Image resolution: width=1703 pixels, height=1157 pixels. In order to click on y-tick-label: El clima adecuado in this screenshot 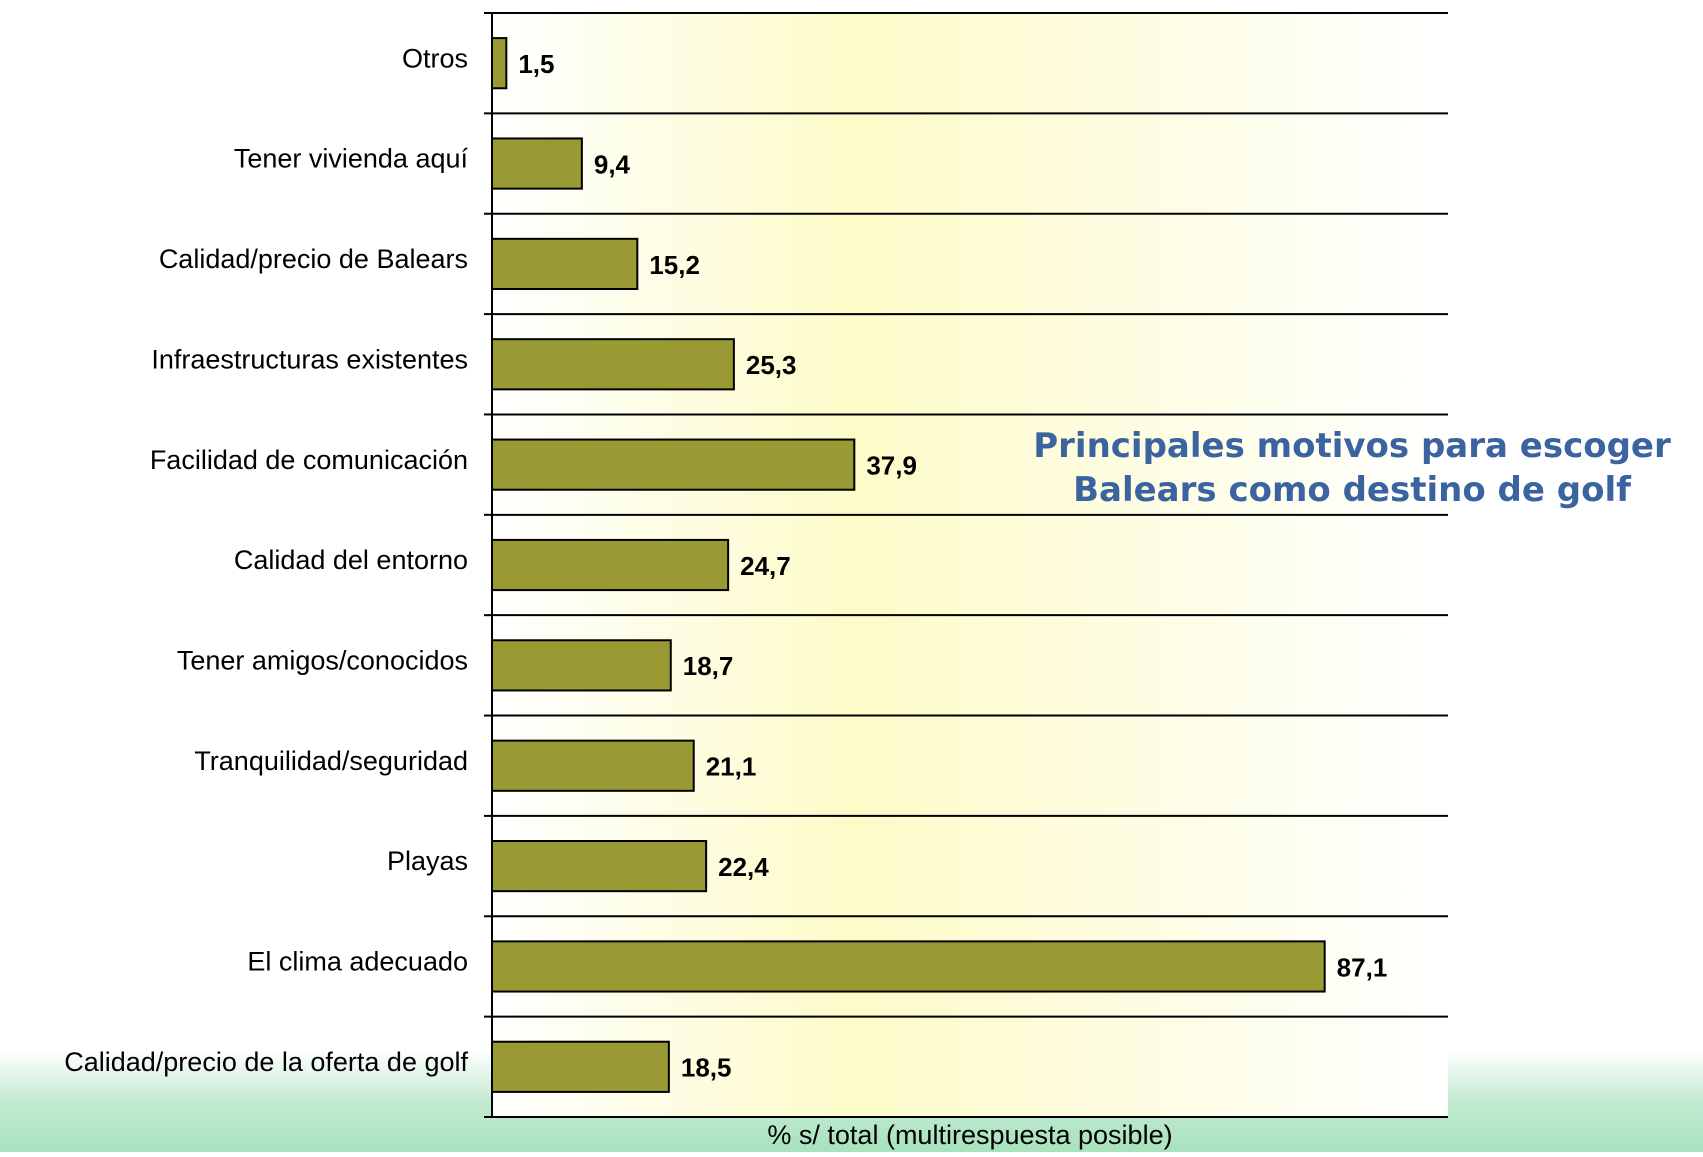, I will do `click(357, 962)`.